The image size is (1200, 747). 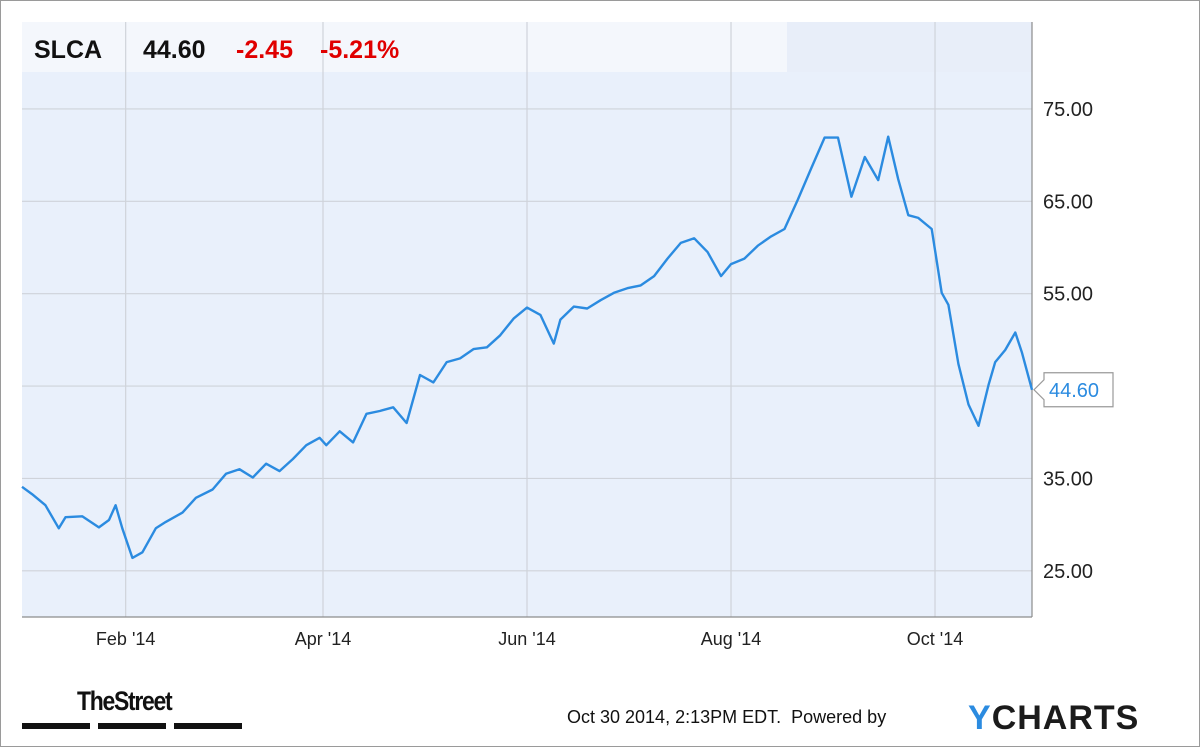 I want to click on x-tick-label: Oct '14, so click(x=935, y=639).